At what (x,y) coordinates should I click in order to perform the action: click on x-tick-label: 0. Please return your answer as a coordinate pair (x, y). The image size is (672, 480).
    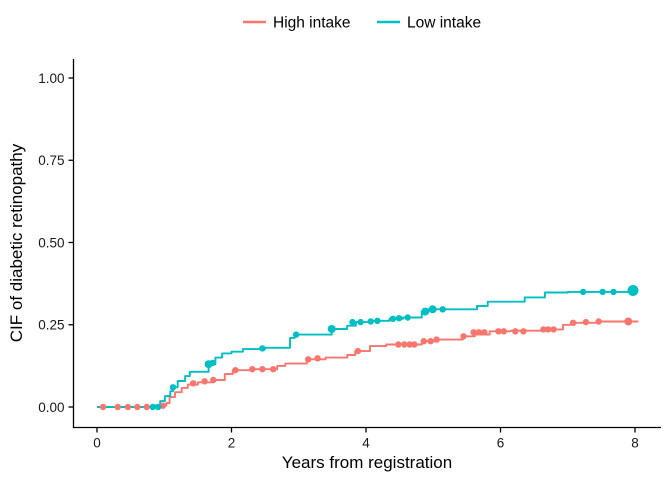
    Looking at the image, I should click on (97, 443).